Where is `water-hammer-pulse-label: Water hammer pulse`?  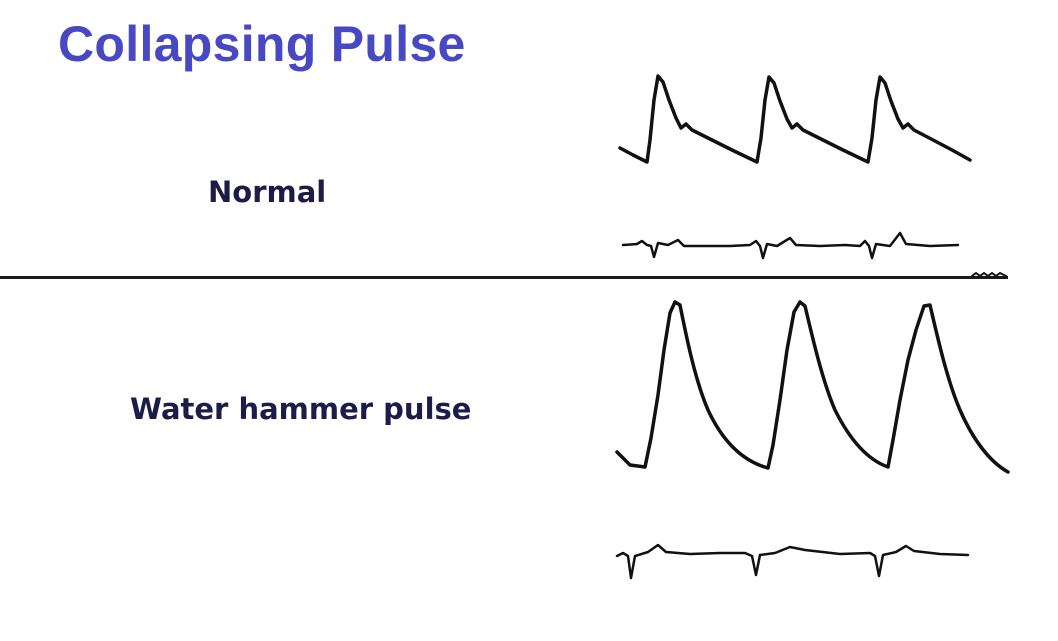 water-hammer-pulse-label: Water hammer pulse is located at coordinates (301, 409).